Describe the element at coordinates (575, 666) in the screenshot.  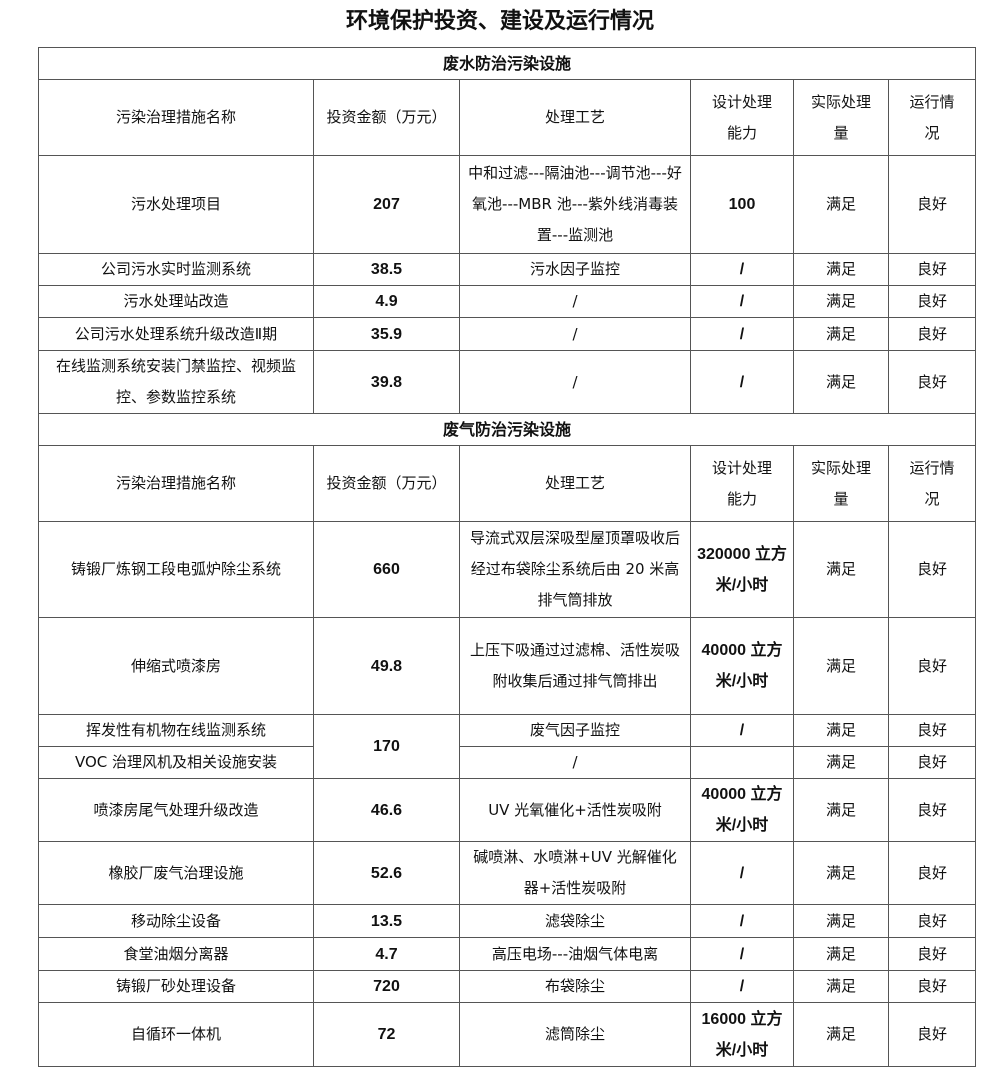
I see `process-cell: 上压下吸通过过滤棉、活性炭吸附收集后通过排气筒排出` at that location.